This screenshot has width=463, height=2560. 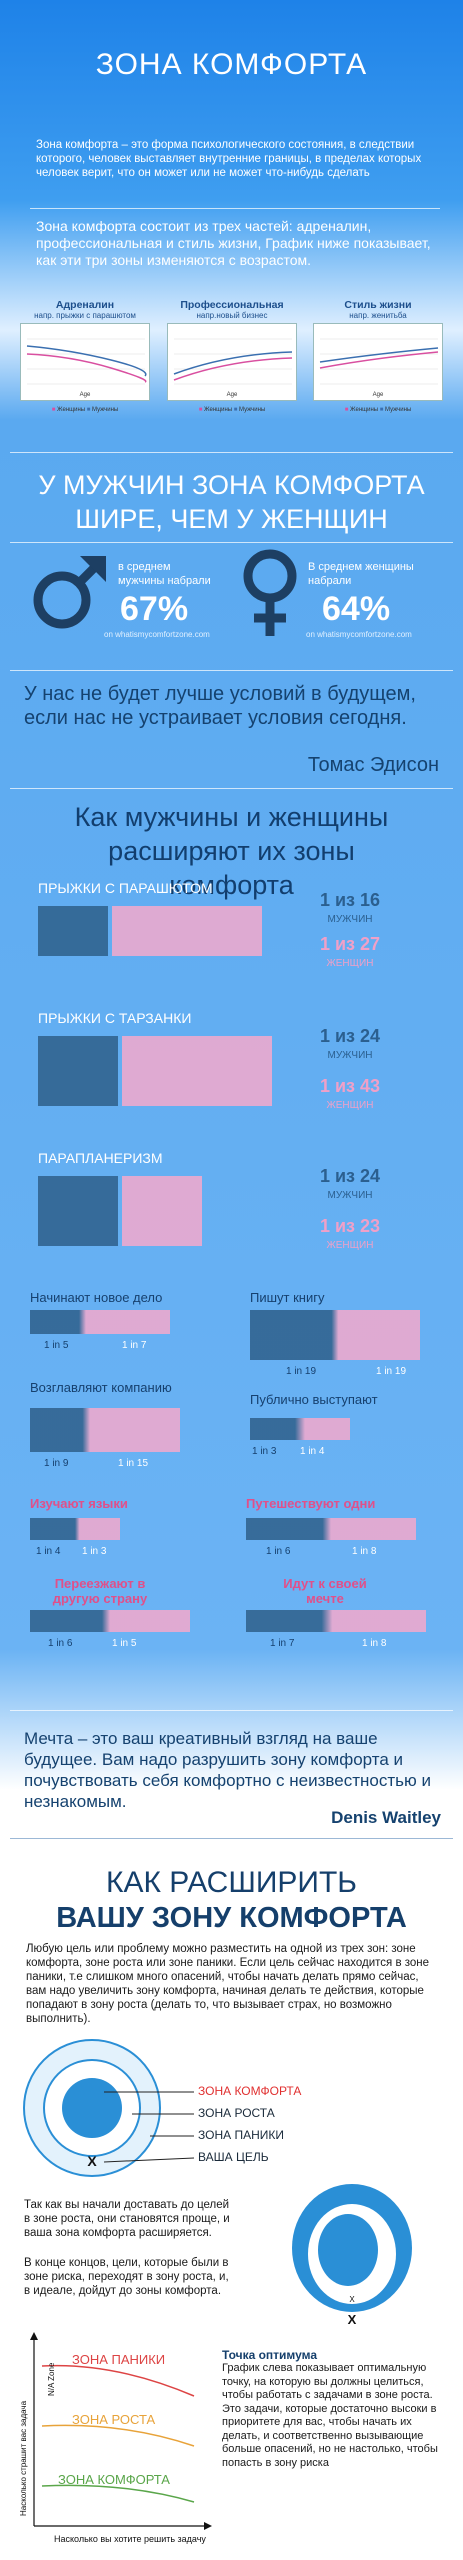 I want to click on women-ratio: 1 in 7, so click(x=134, y=1345).